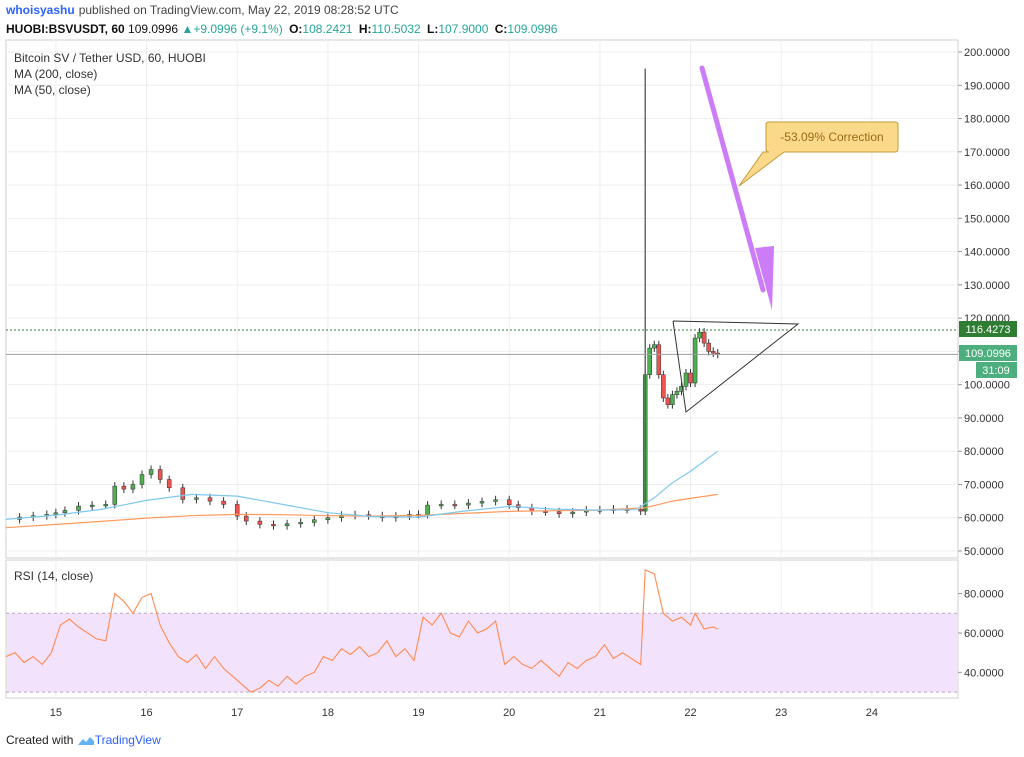  What do you see at coordinates (987, 386) in the screenshot?
I see `price-tick-label: 100.0000` at bounding box center [987, 386].